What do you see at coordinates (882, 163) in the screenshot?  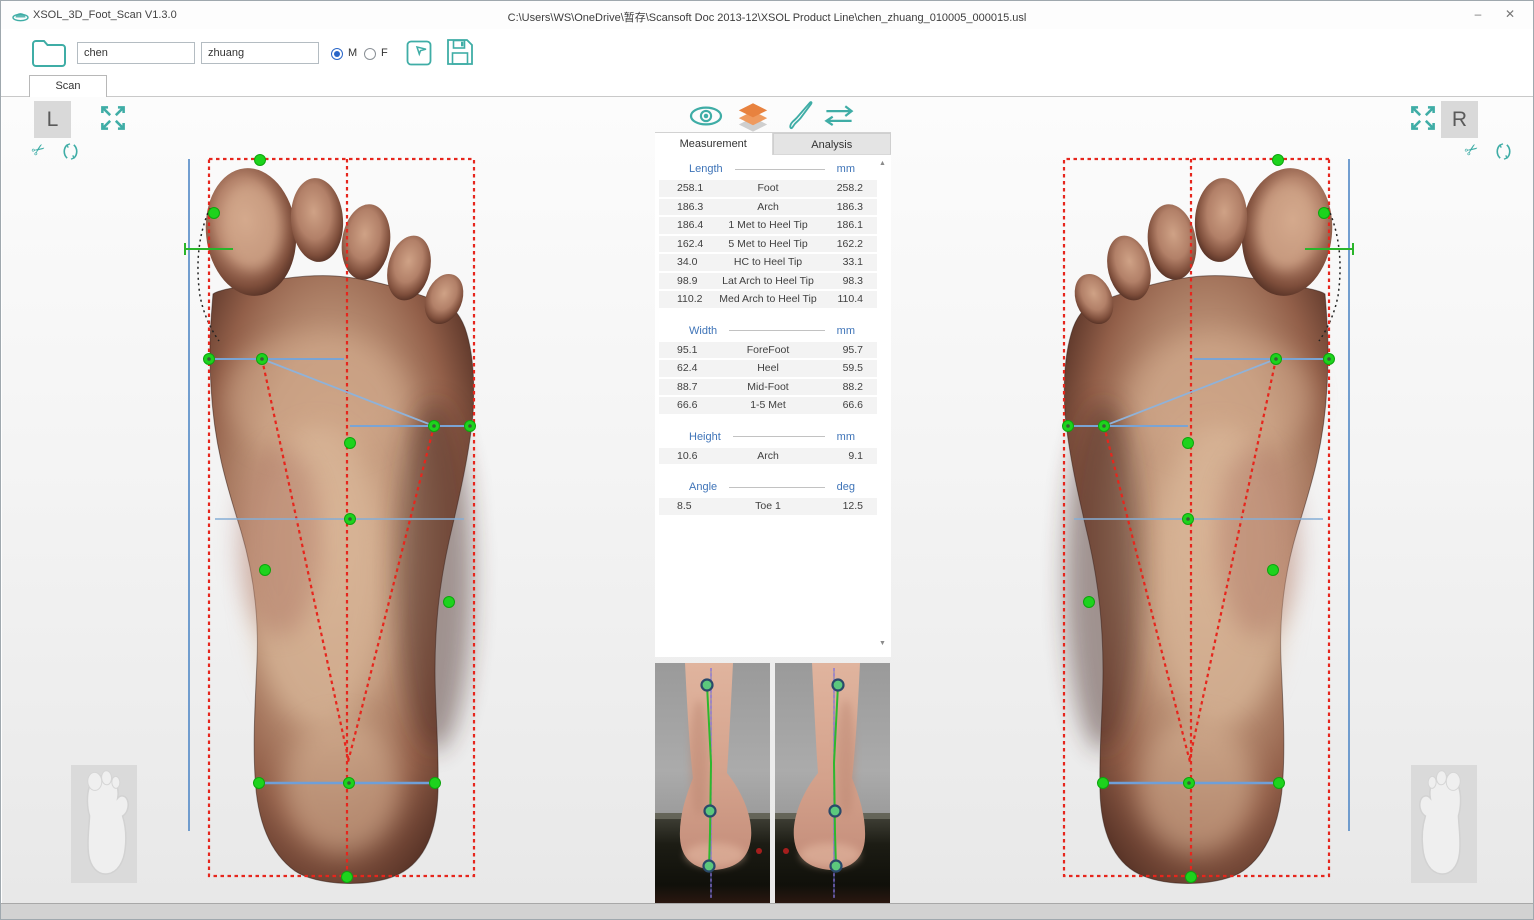 I see `scroll-up-icon: ▲` at bounding box center [882, 163].